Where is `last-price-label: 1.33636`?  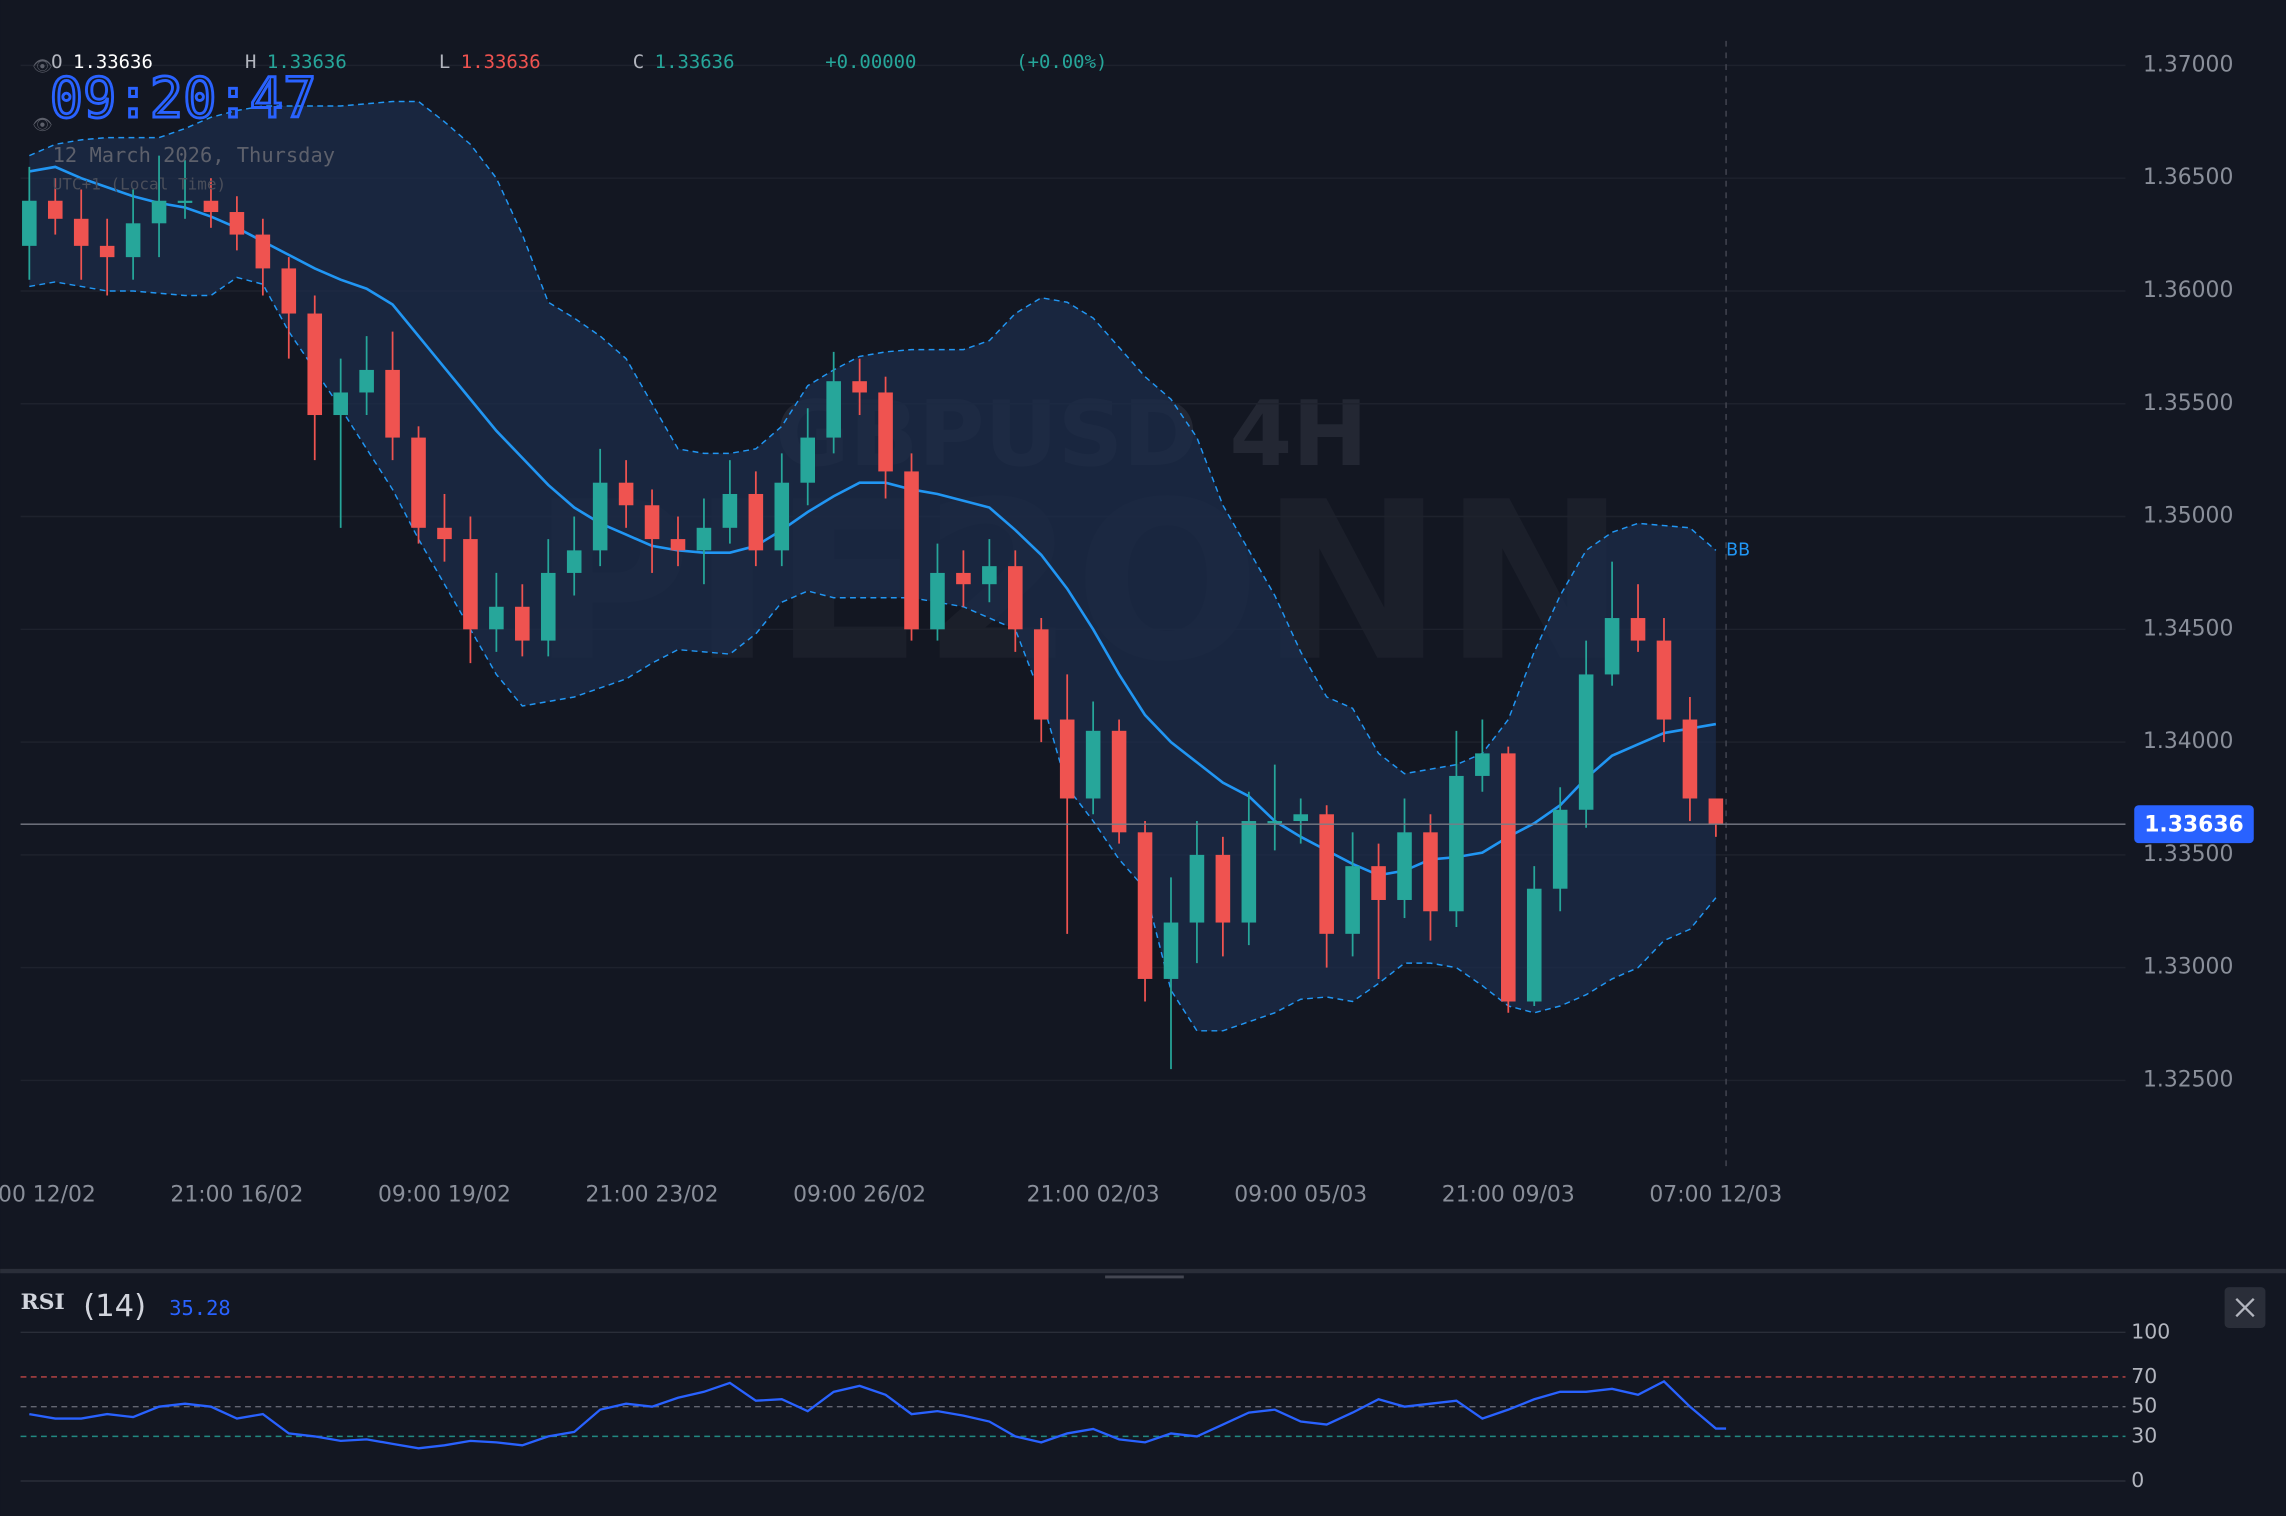 last-price-label: 1.33636 is located at coordinates (2194, 825).